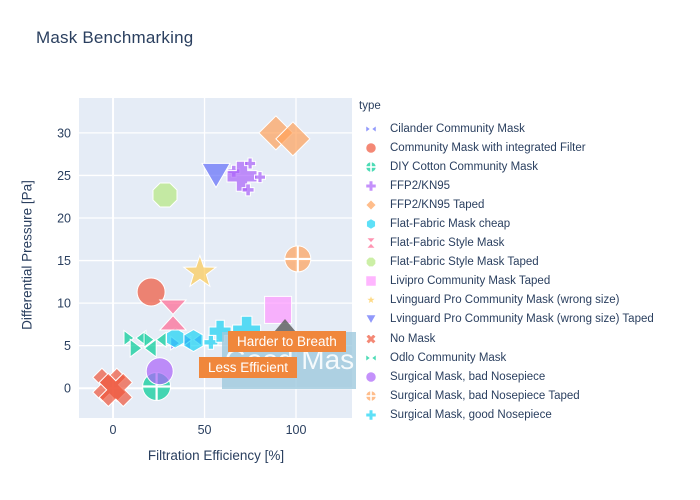  What do you see at coordinates (371, 224) in the screenshot?
I see `legend-marker-hexagon` at bounding box center [371, 224].